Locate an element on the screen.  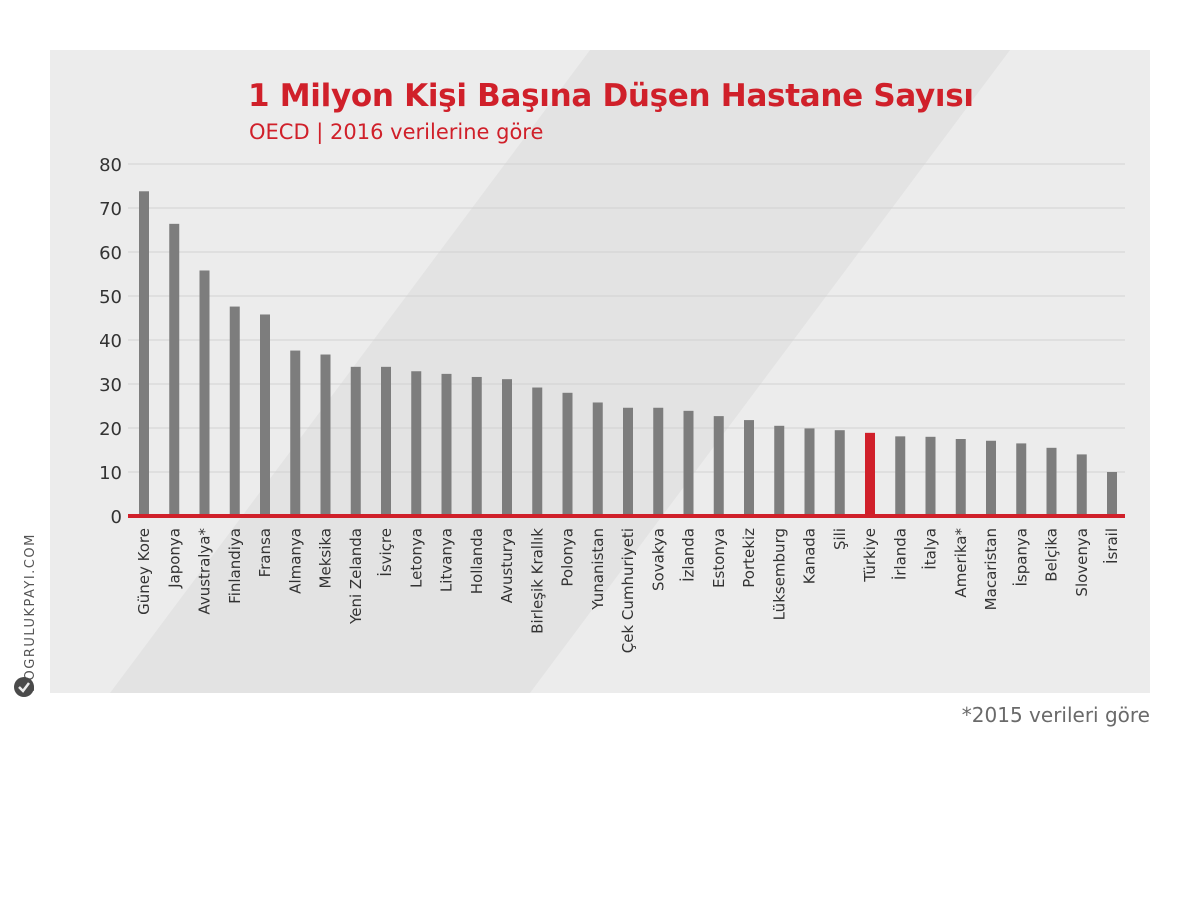
x-tick-label: Kanada is located at coordinates (810, 556).